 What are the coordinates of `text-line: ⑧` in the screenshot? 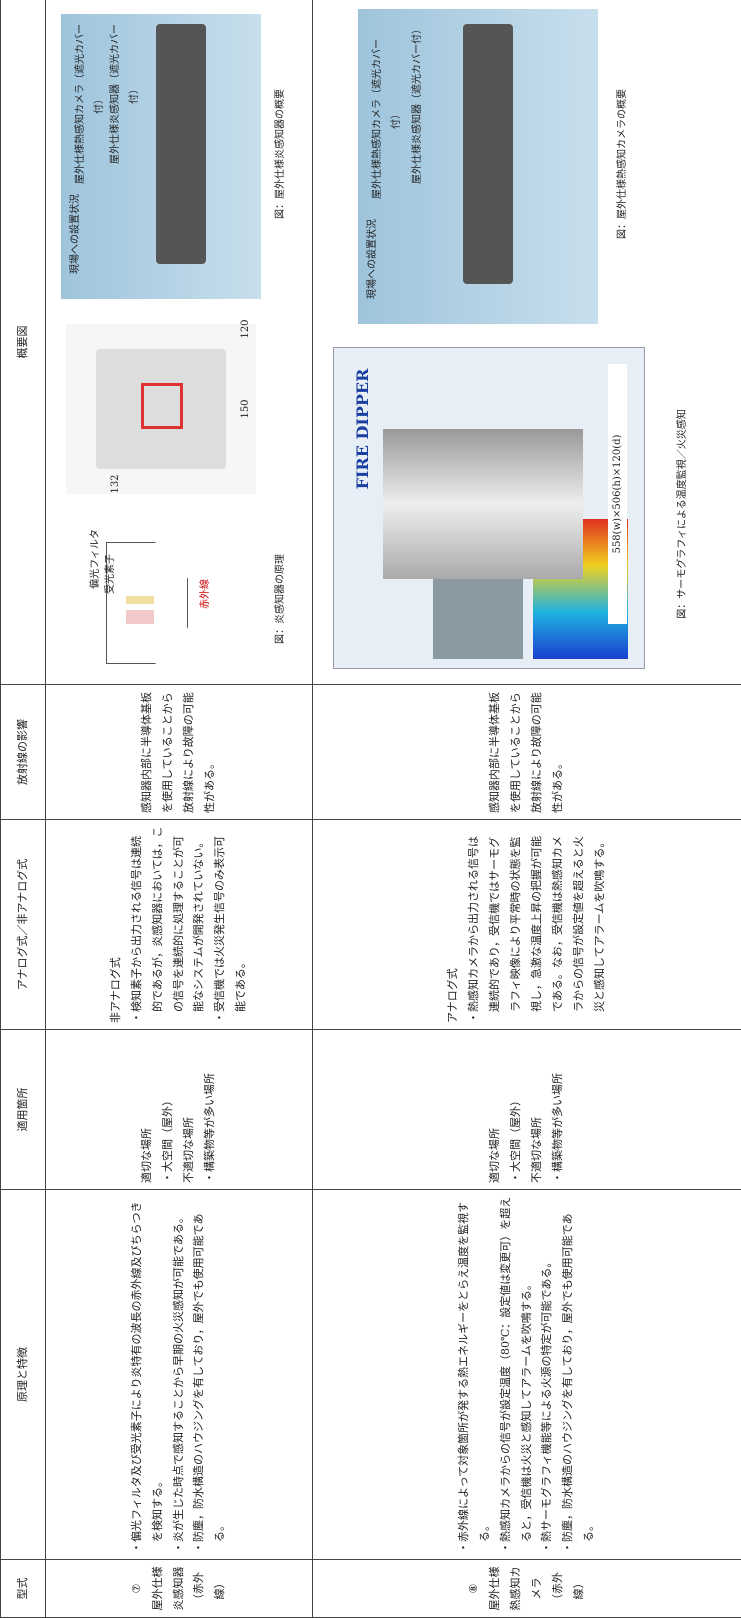 It's located at (474, 1588).